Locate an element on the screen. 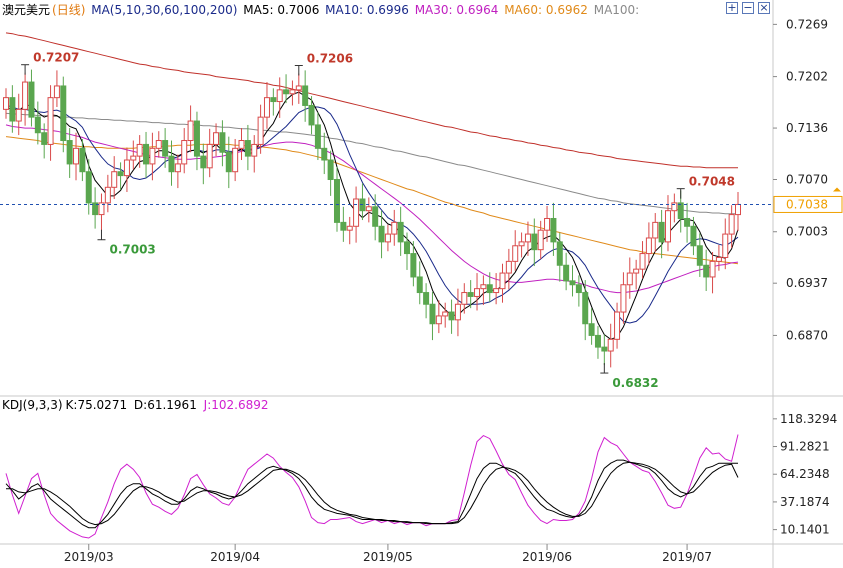  symbol-label: 澳元美元 is located at coordinates (26, 10).